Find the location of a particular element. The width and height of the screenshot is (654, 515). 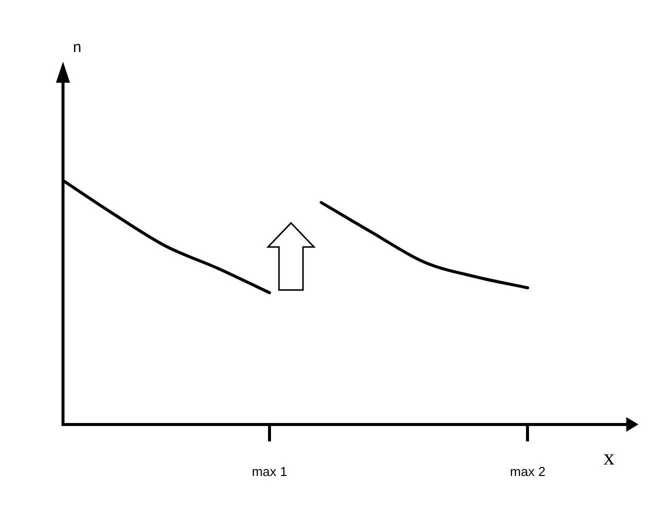

x-tick-label: max 1 is located at coordinates (270, 471).